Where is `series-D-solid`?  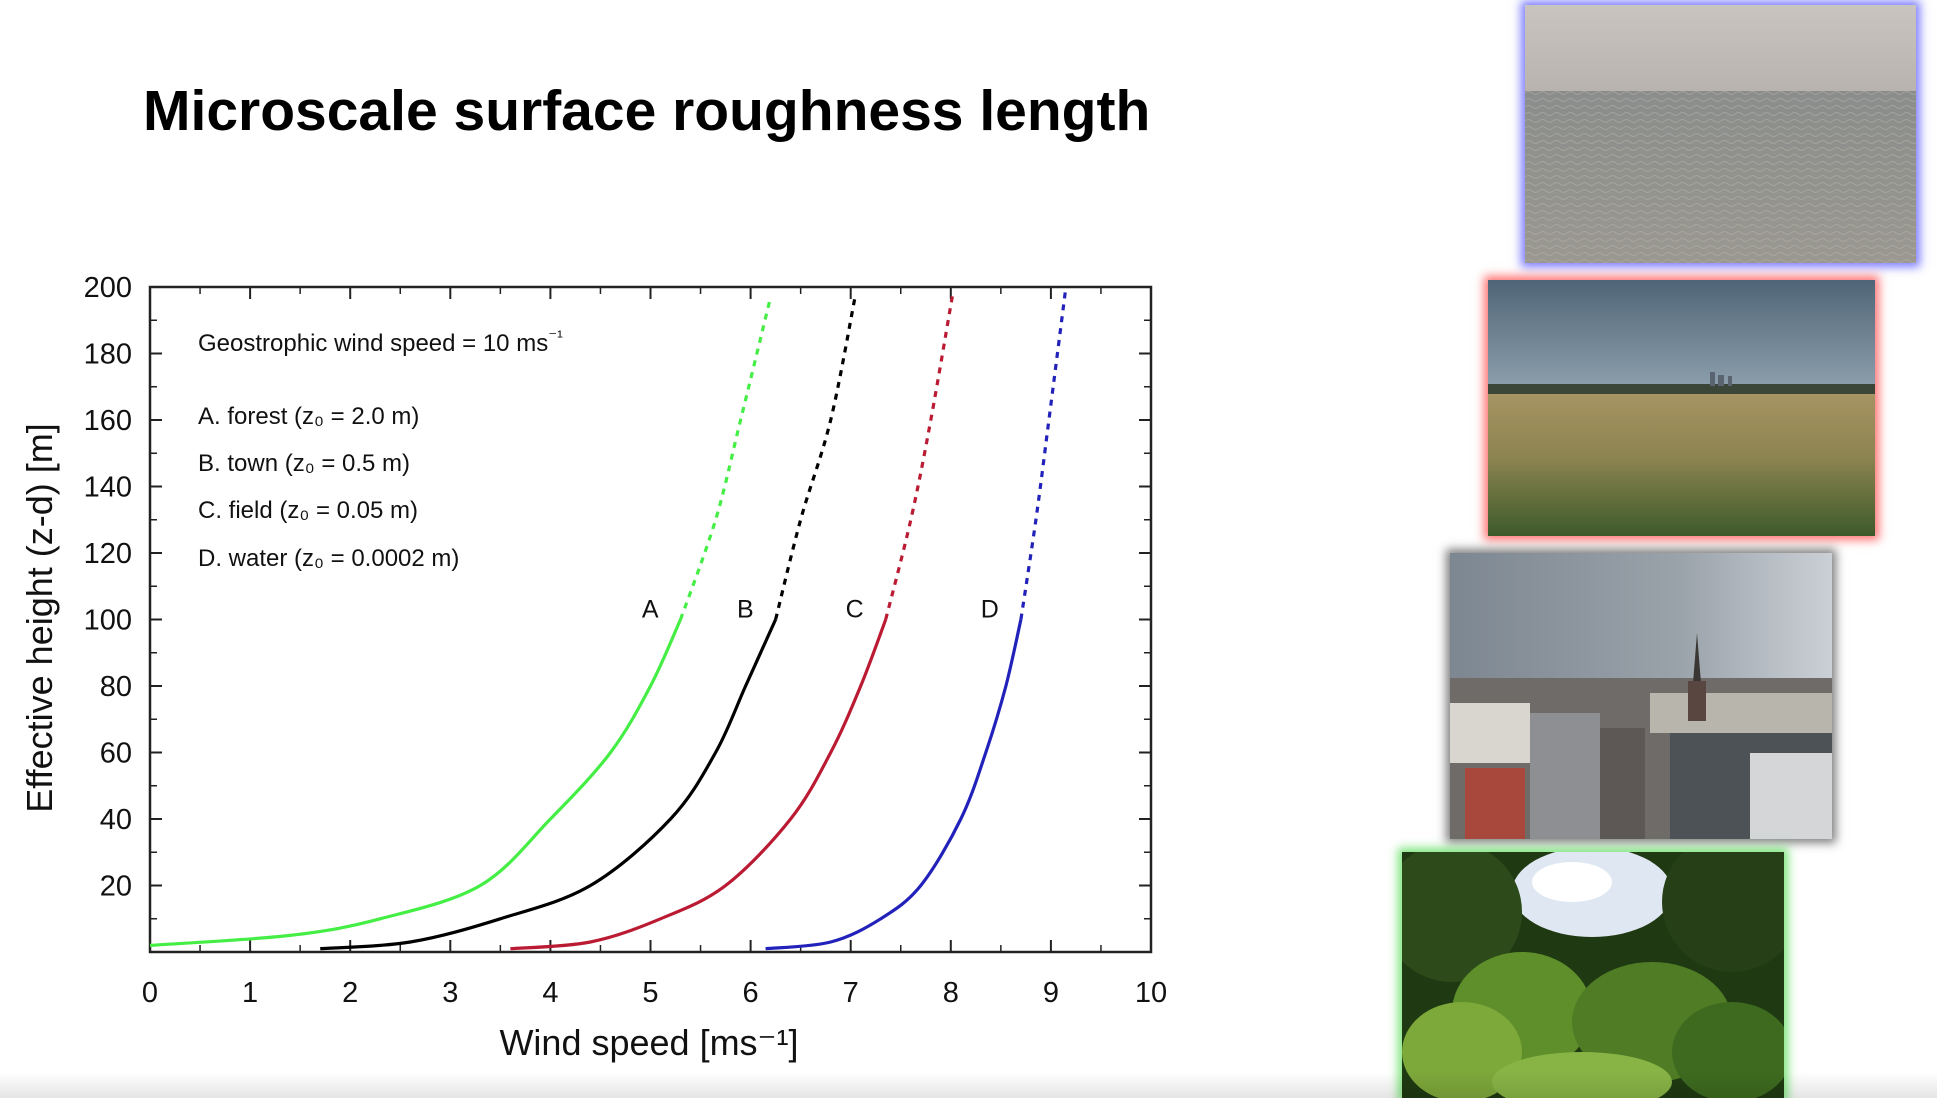
series-D-solid is located at coordinates (894, 785).